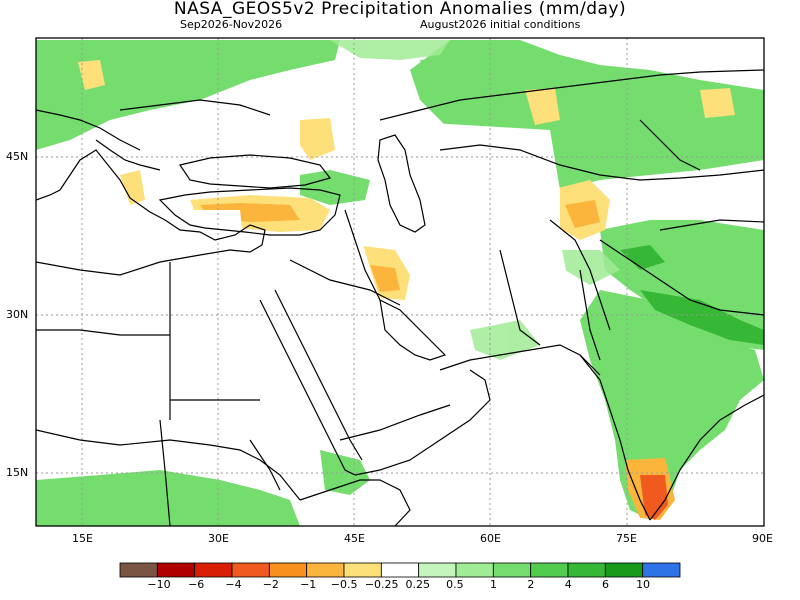  I want to click on border-saudi-yemen, so click(395, 422).